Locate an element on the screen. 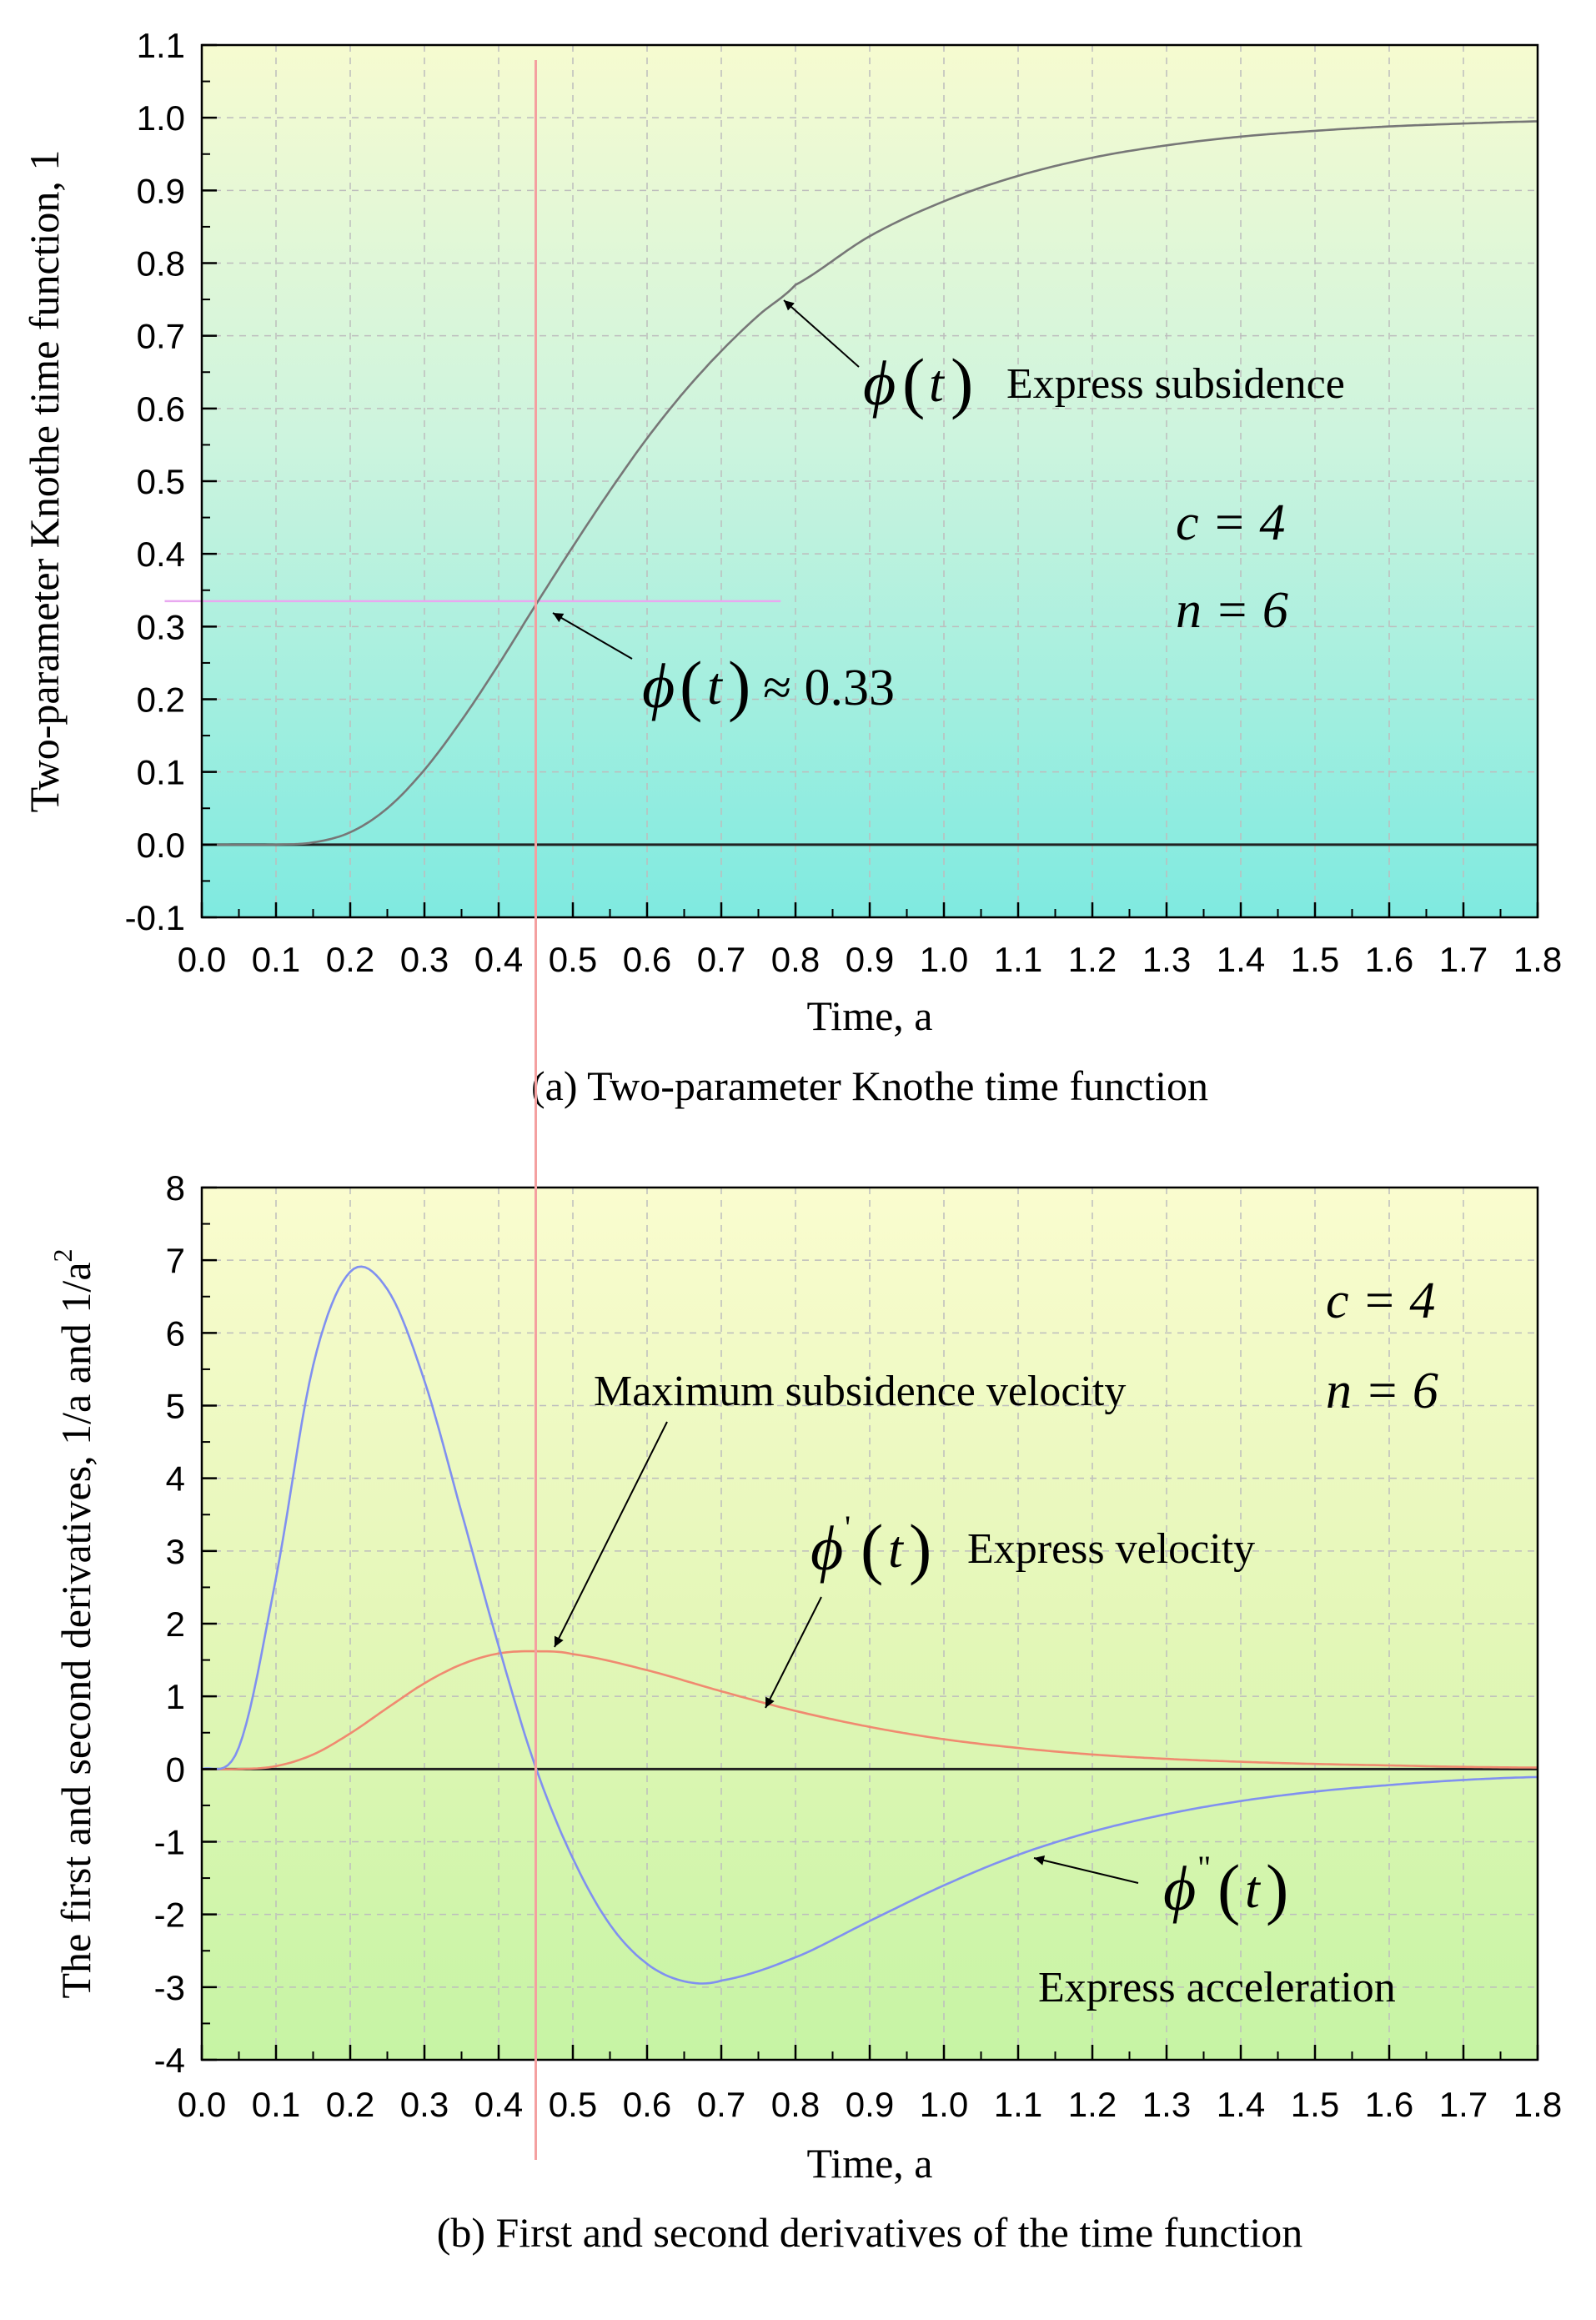 This screenshot has height=2320, width=1596. series-line-velocity is located at coordinates (870, 1710).